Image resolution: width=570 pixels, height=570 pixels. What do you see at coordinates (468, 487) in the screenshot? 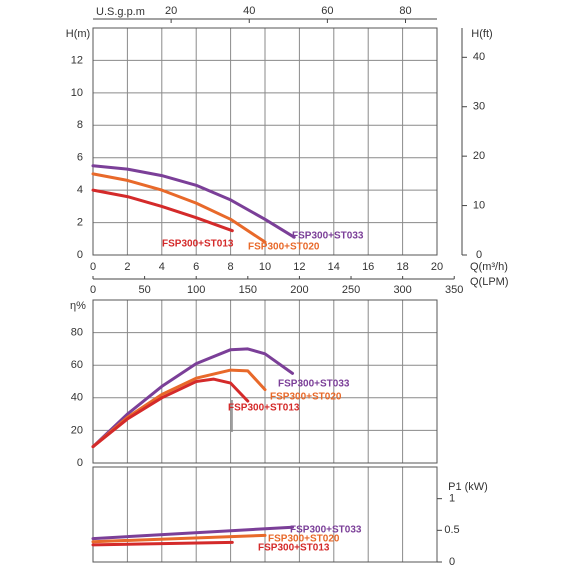
I see `y2-axis-label: P1 (kW)` at bounding box center [468, 487].